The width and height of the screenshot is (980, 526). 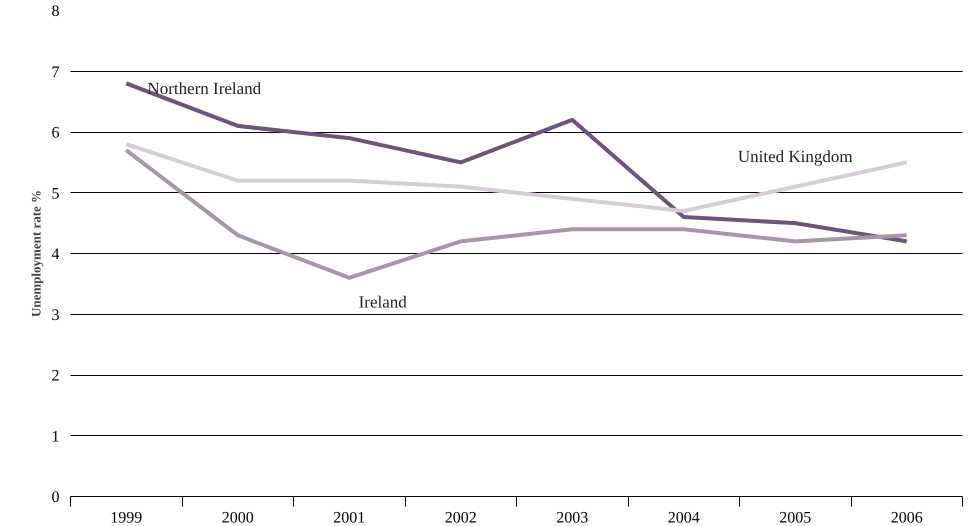 What do you see at coordinates (795, 156) in the screenshot?
I see `series-label: United Kingdom` at bounding box center [795, 156].